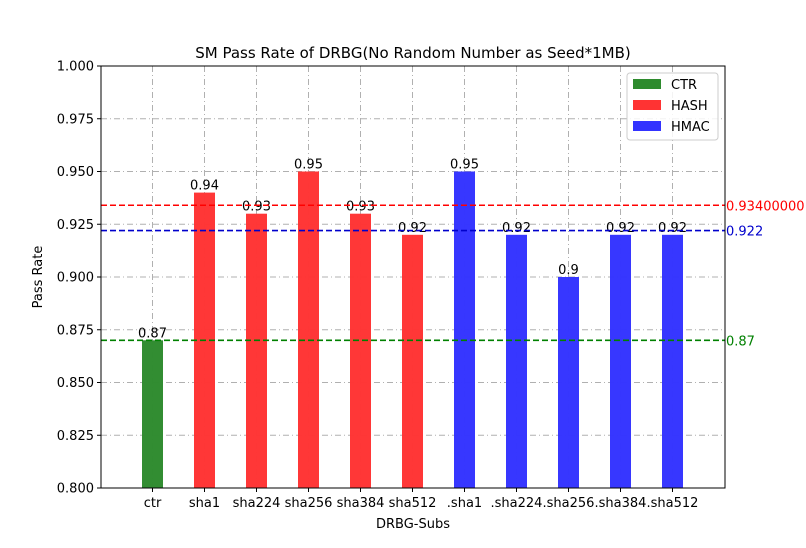 The image size is (806, 548). Describe the element at coordinates (690, 127) in the screenshot. I see `legend-label: HMAC` at that location.